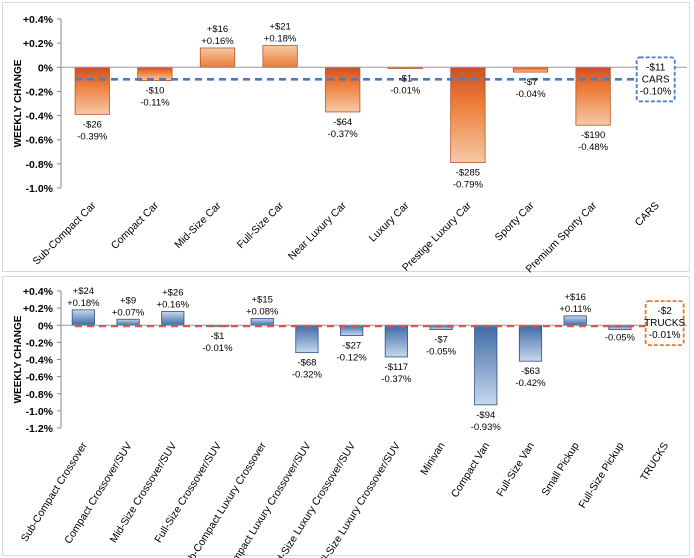 Image resolution: width=694 pixels, height=558 pixels. What do you see at coordinates (279, 27) in the screenshot?
I see `data-label-dollar: +$21` at bounding box center [279, 27].